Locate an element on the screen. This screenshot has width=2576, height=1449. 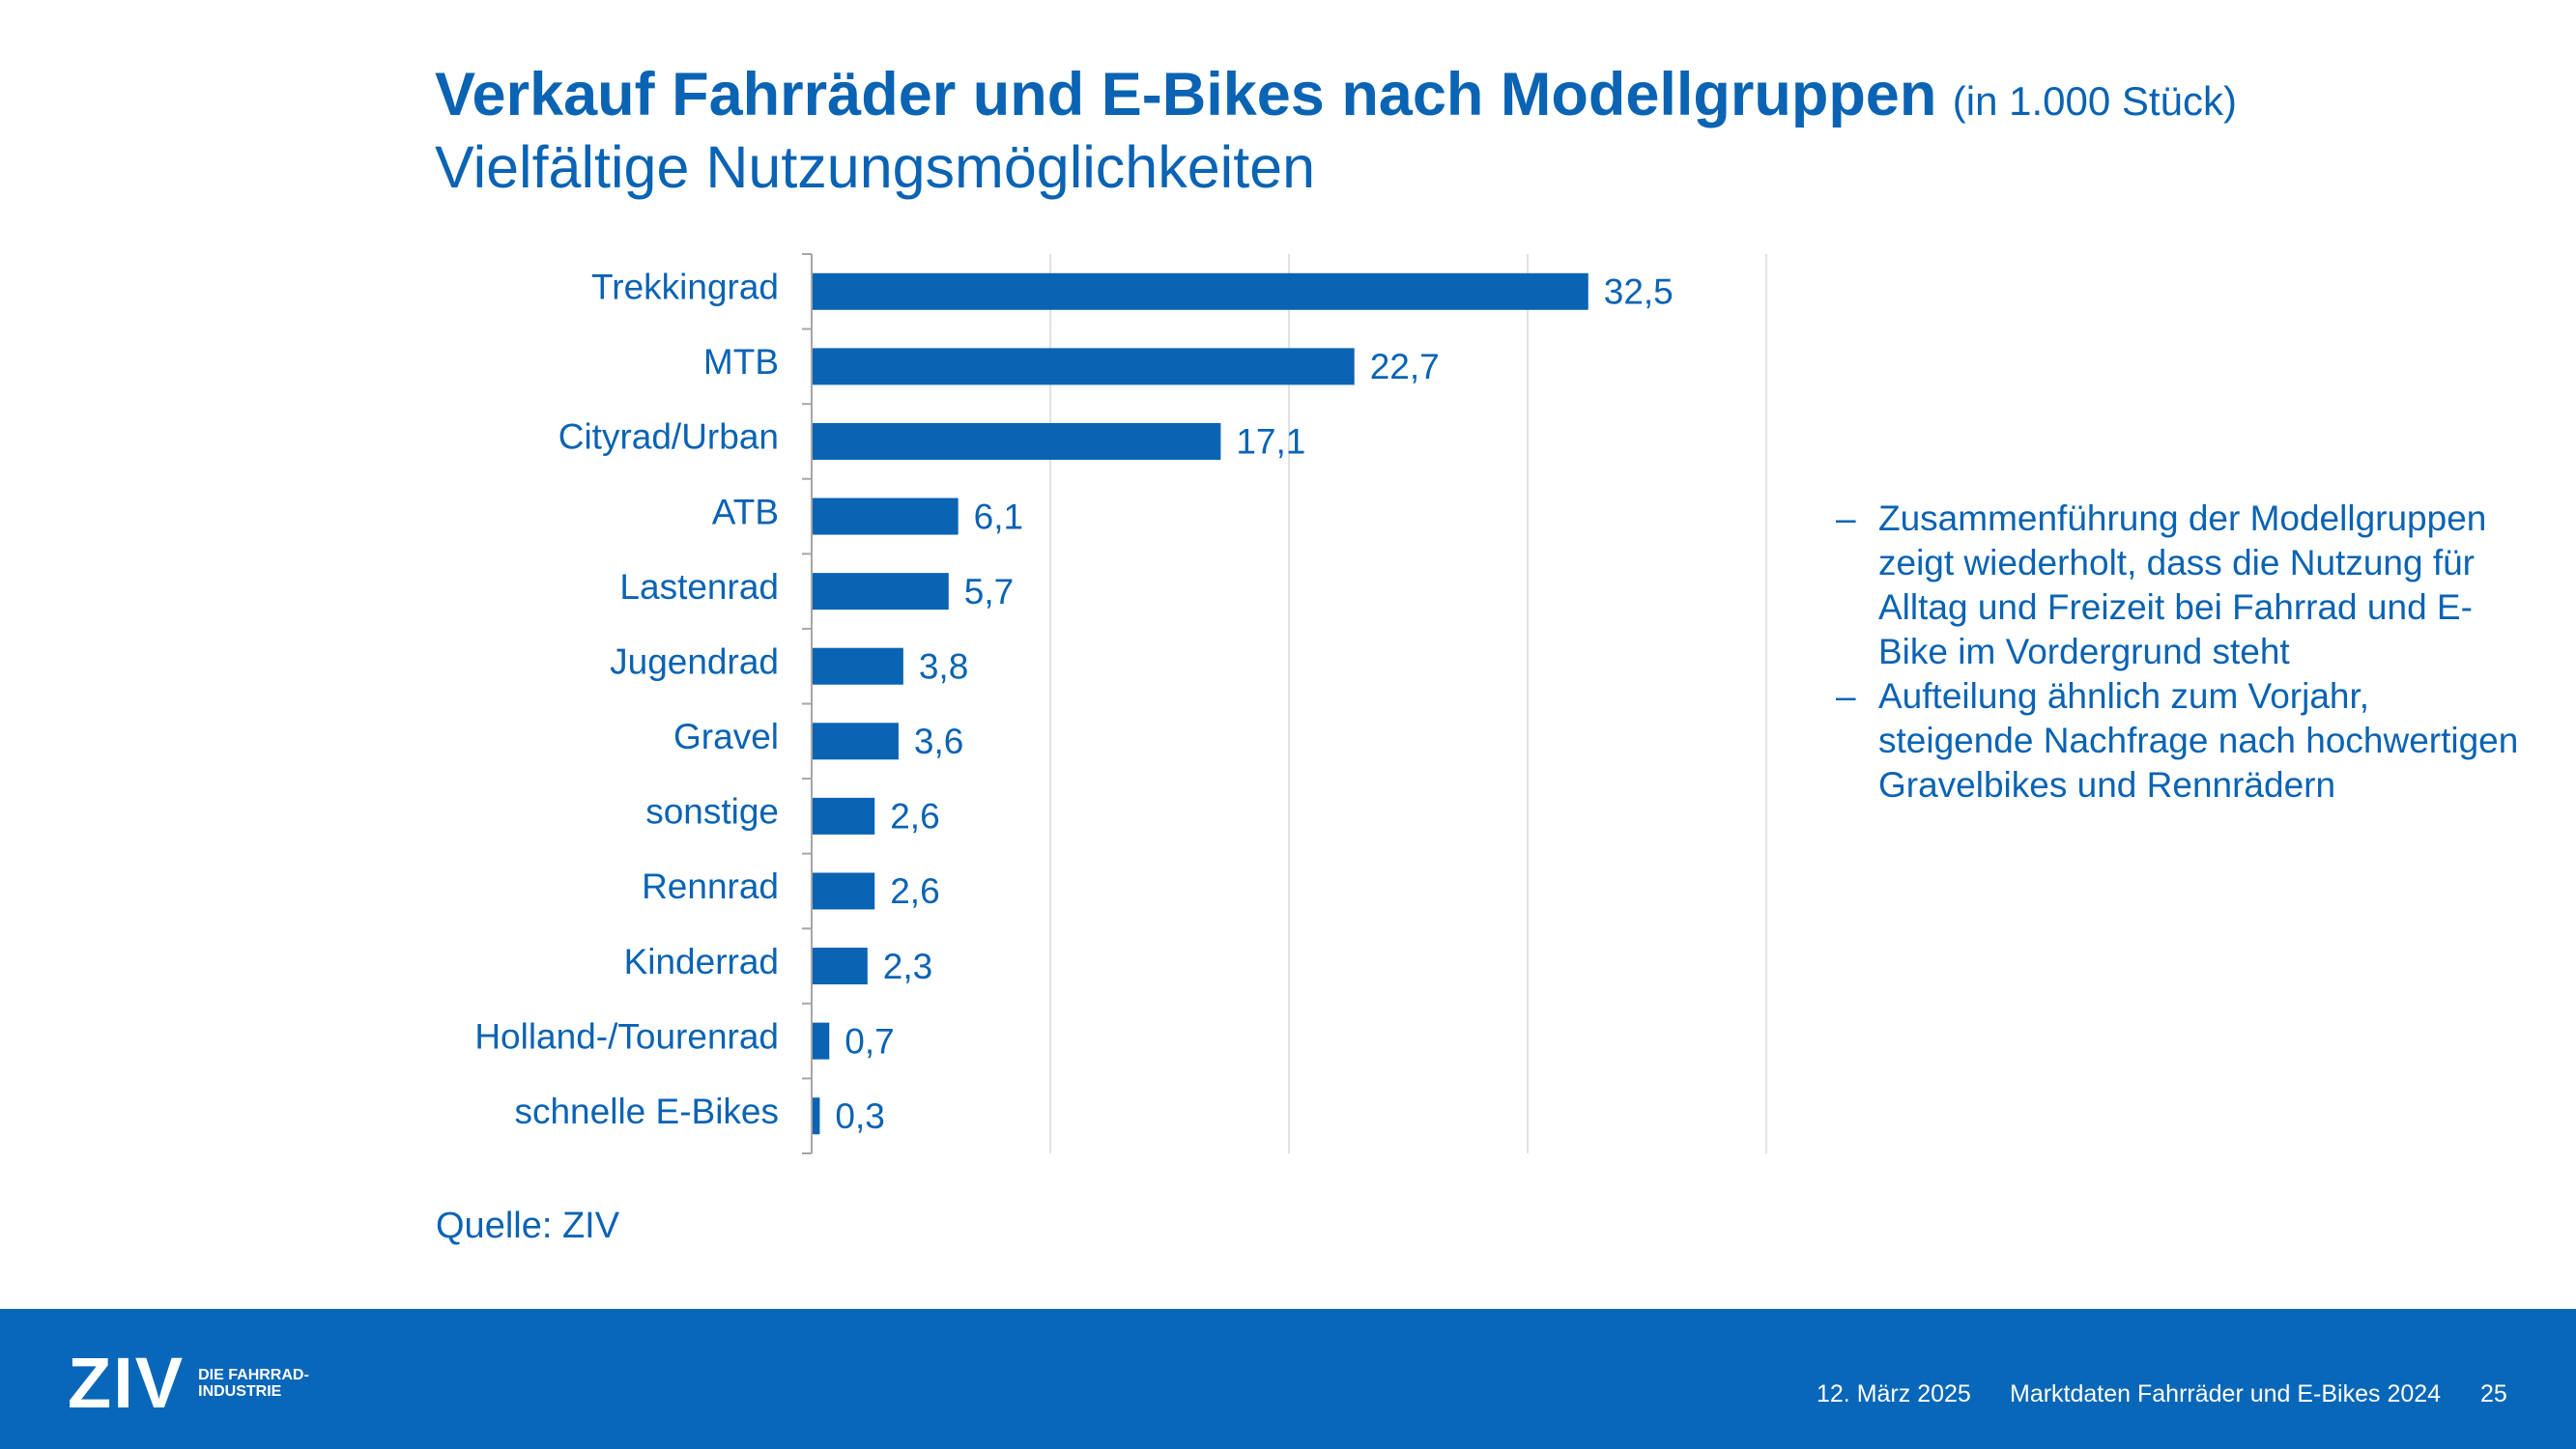
title-unit: (in 1.000 Stück) is located at coordinates (2095, 101).